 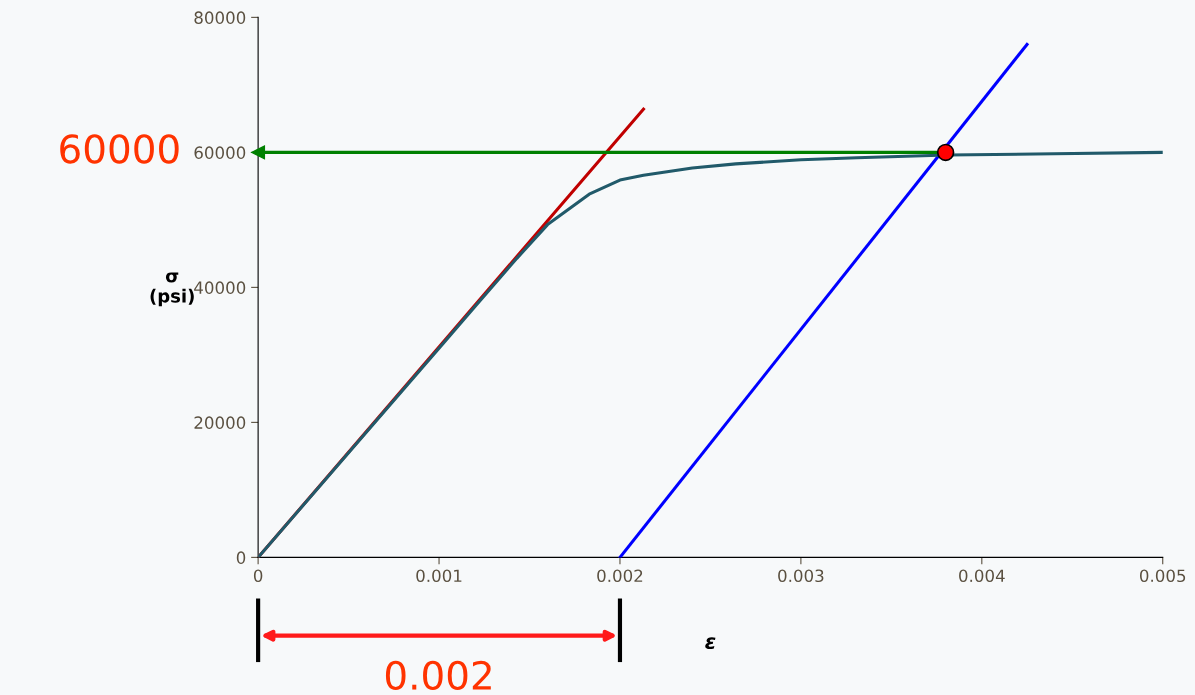 What do you see at coordinates (710, 643) in the screenshot?
I see `x-axis-title: ε` at bounding box center [710, 643].